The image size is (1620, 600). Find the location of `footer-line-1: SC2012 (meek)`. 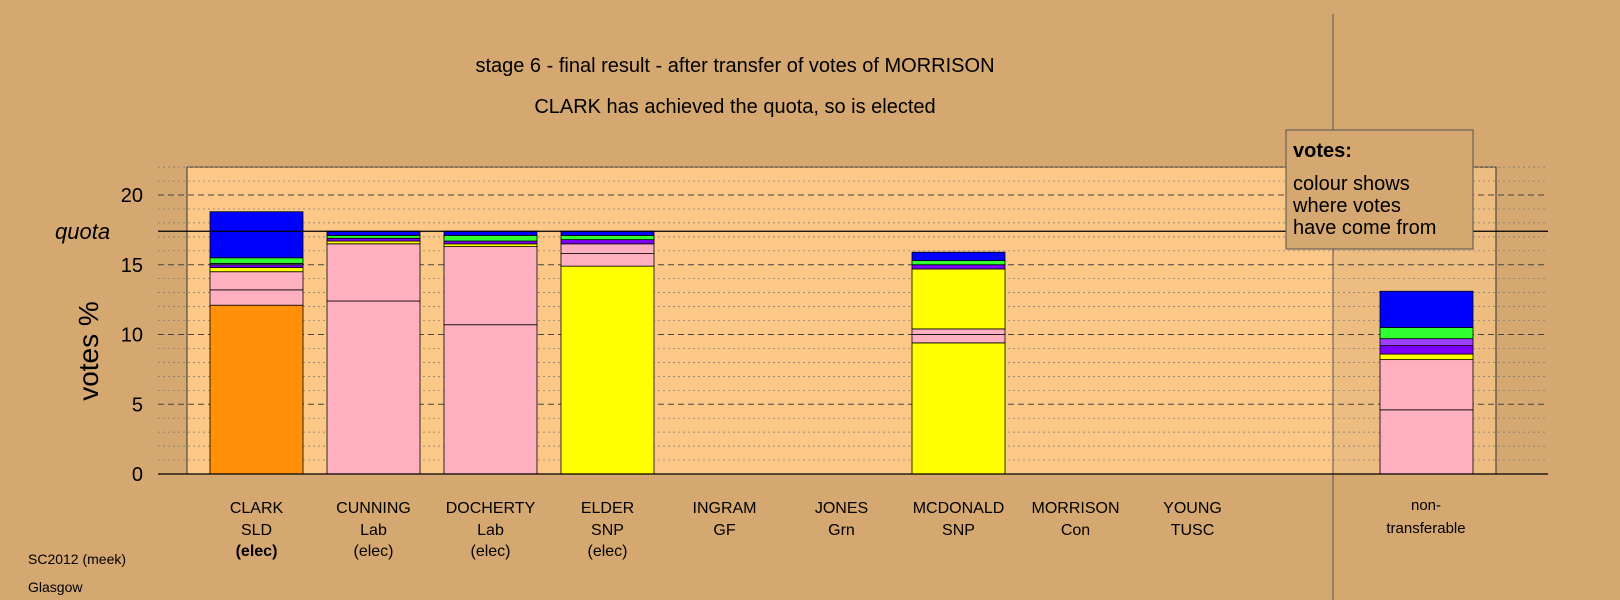

footer-line-1: SC2012 (meek) is located at coordinates (77, 559).